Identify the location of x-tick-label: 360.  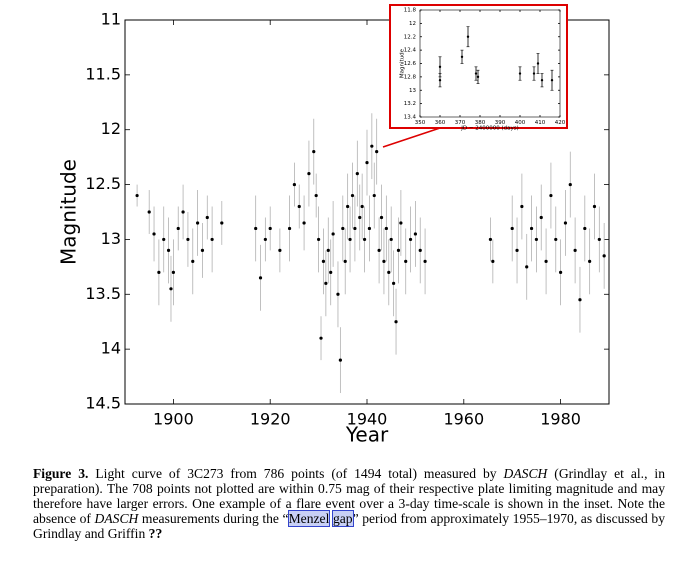
(440, 123).